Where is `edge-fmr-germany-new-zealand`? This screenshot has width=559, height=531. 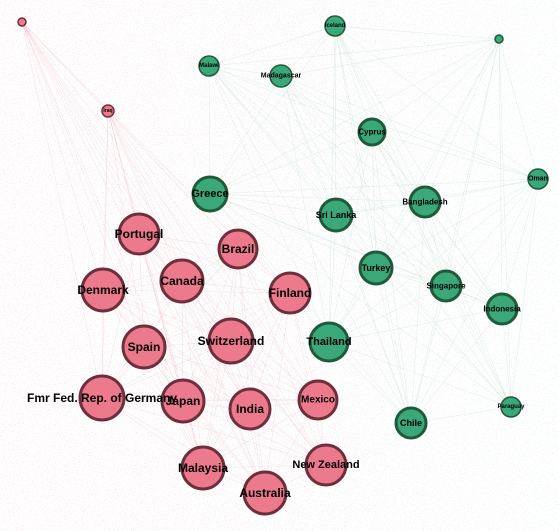
edge-fmr-germany-new-zealand is located at coordinates (214, 431).